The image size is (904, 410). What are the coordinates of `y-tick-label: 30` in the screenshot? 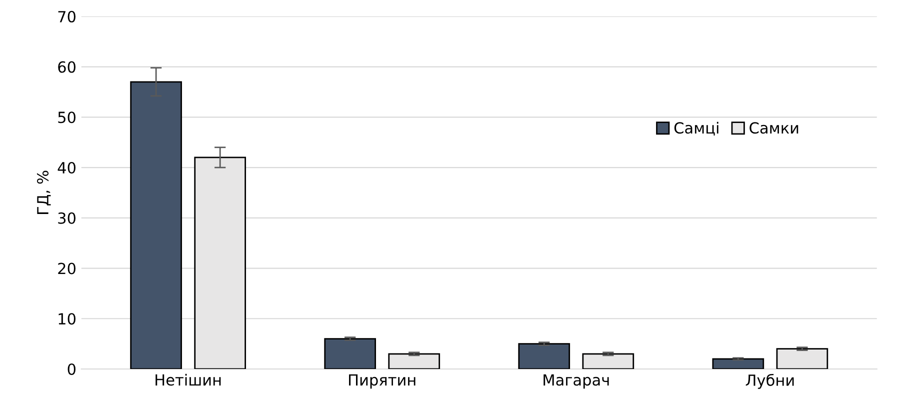 It's located at (67, 218).